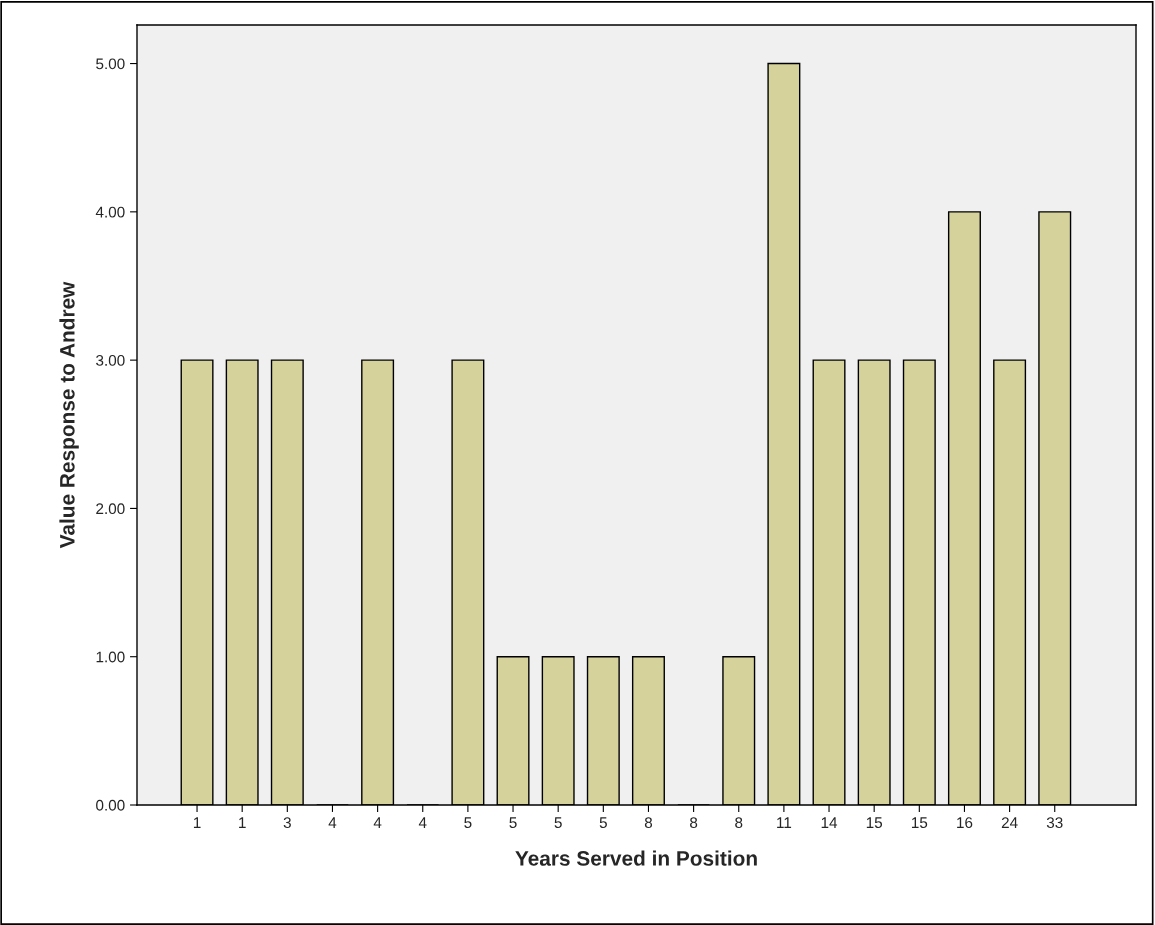 The width and height of the screenshot is (1155, 925). What do you see at coordinates (1054, 823) in the screenshot?
I see `x-tick-label: 33` at bounding box center [1054, 823].